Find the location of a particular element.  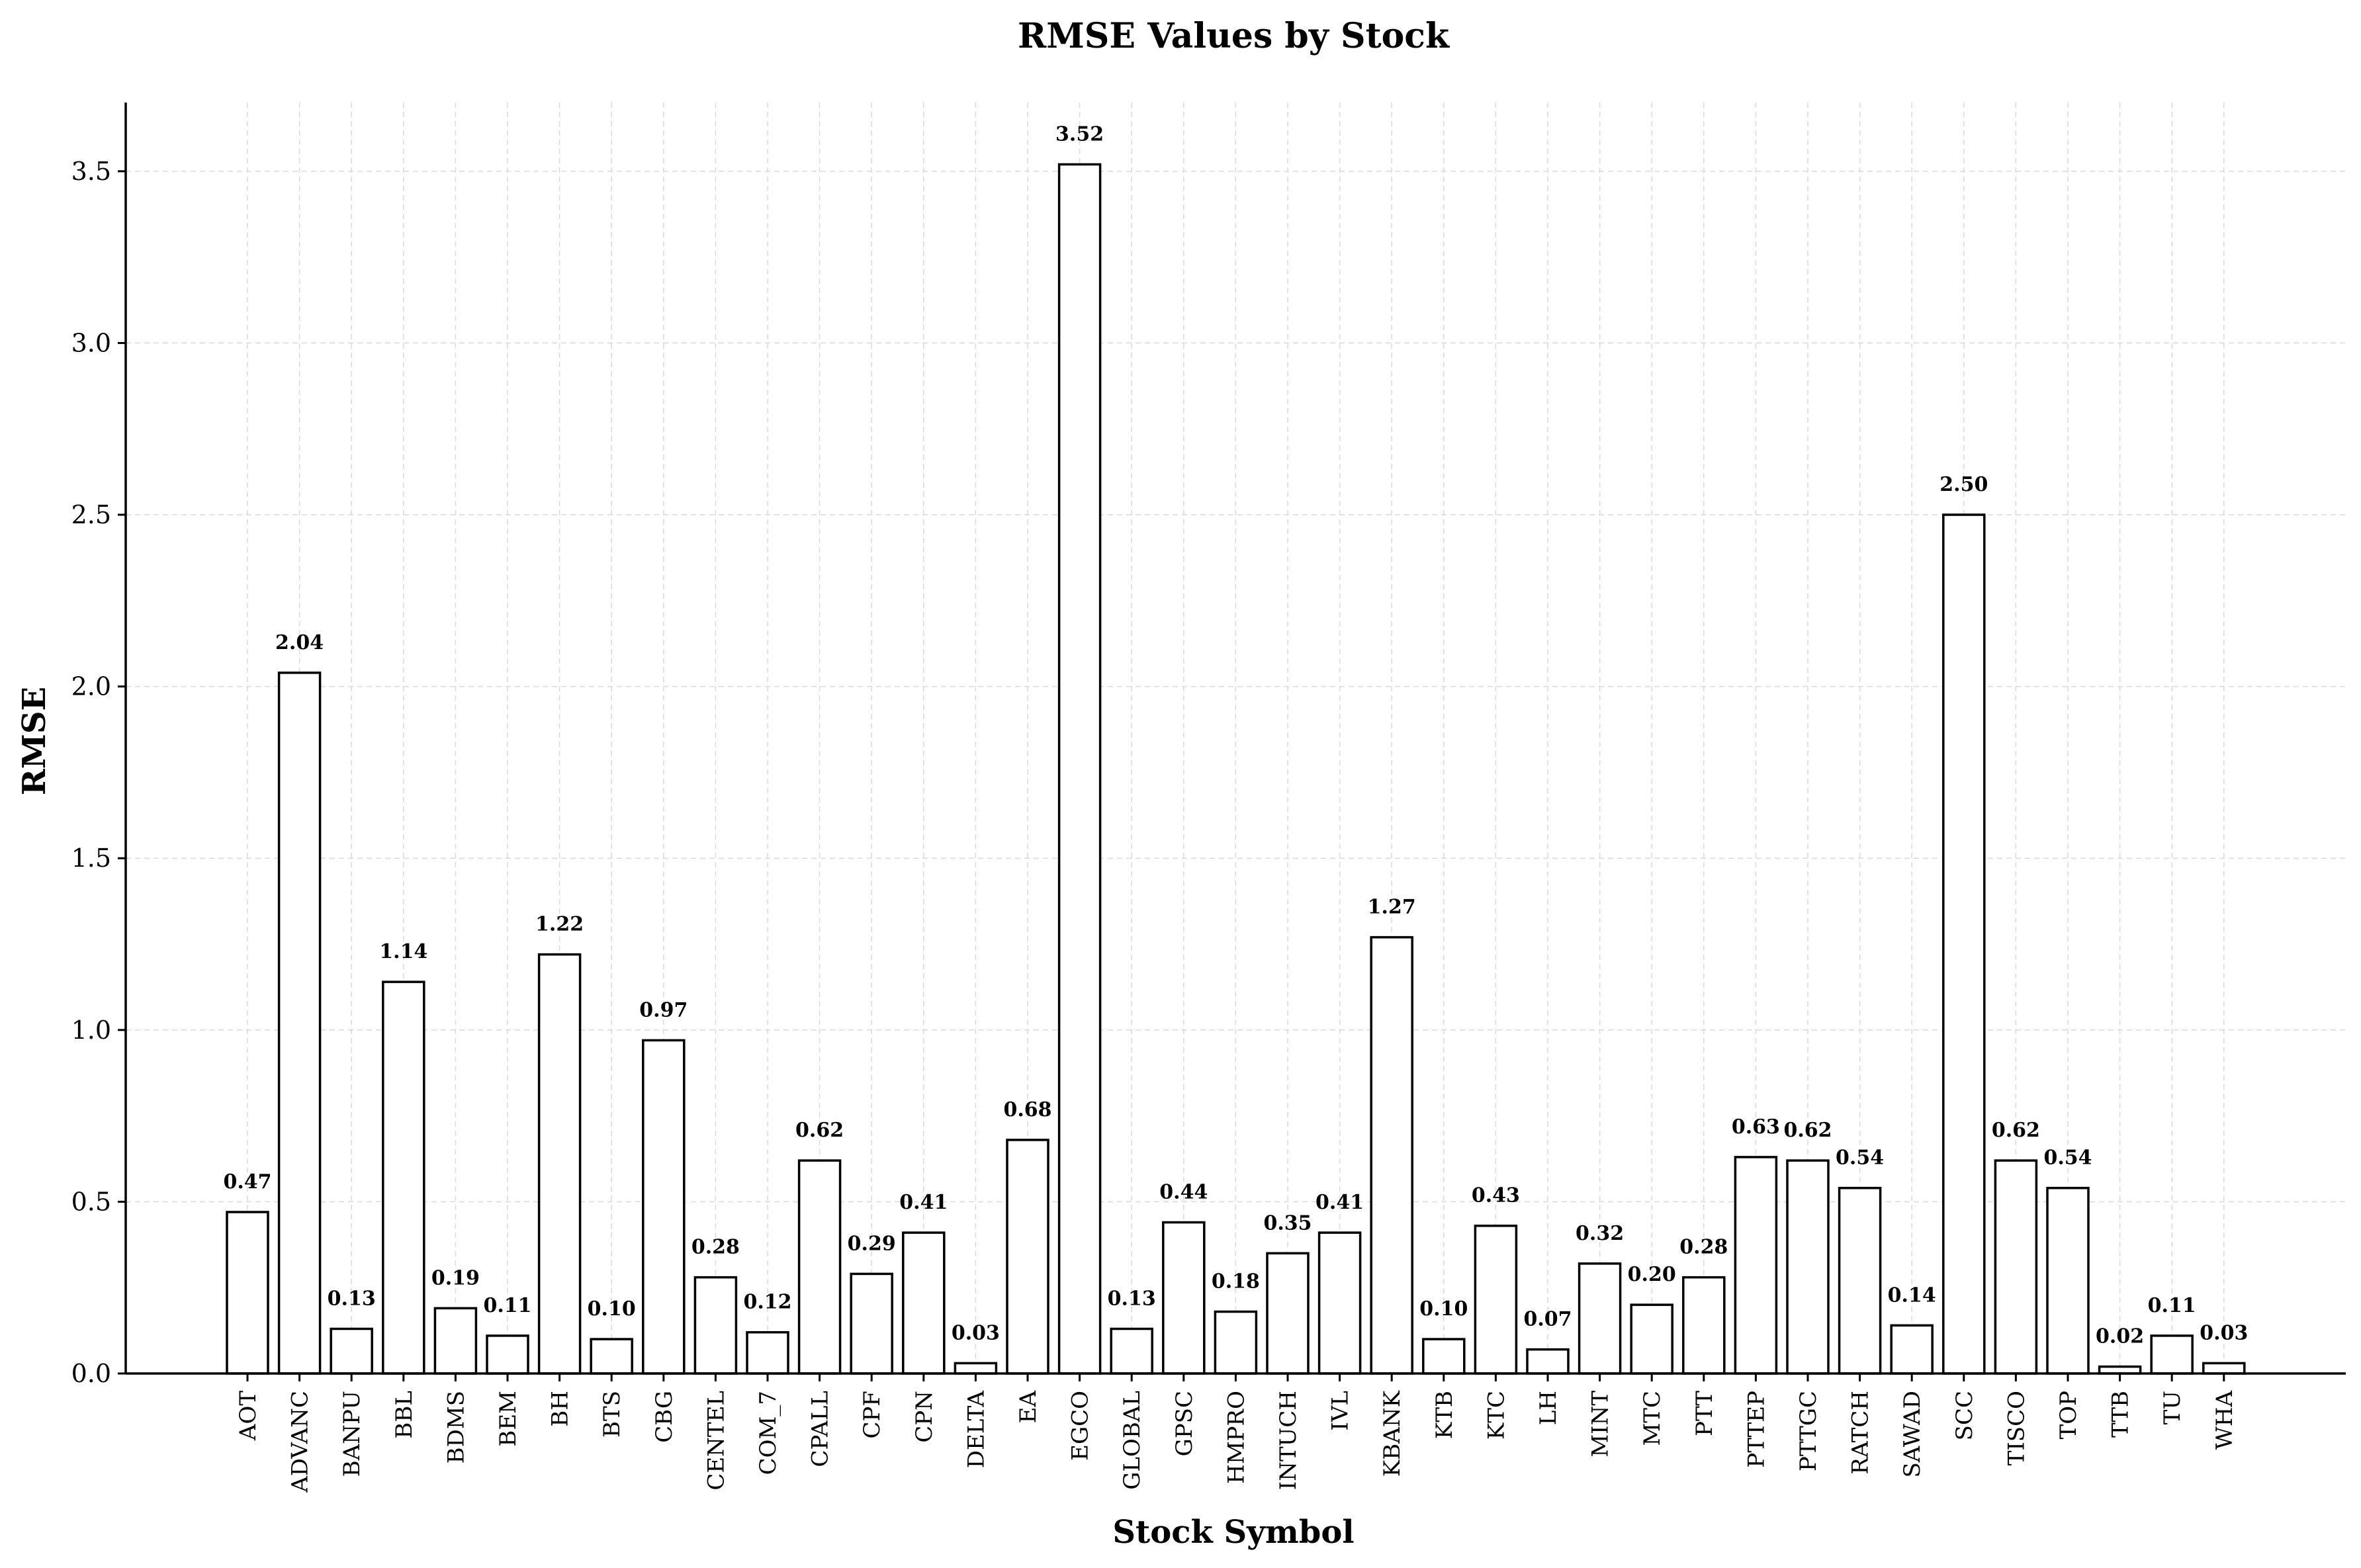

bar-global is located at coordinates (1131, 1351).